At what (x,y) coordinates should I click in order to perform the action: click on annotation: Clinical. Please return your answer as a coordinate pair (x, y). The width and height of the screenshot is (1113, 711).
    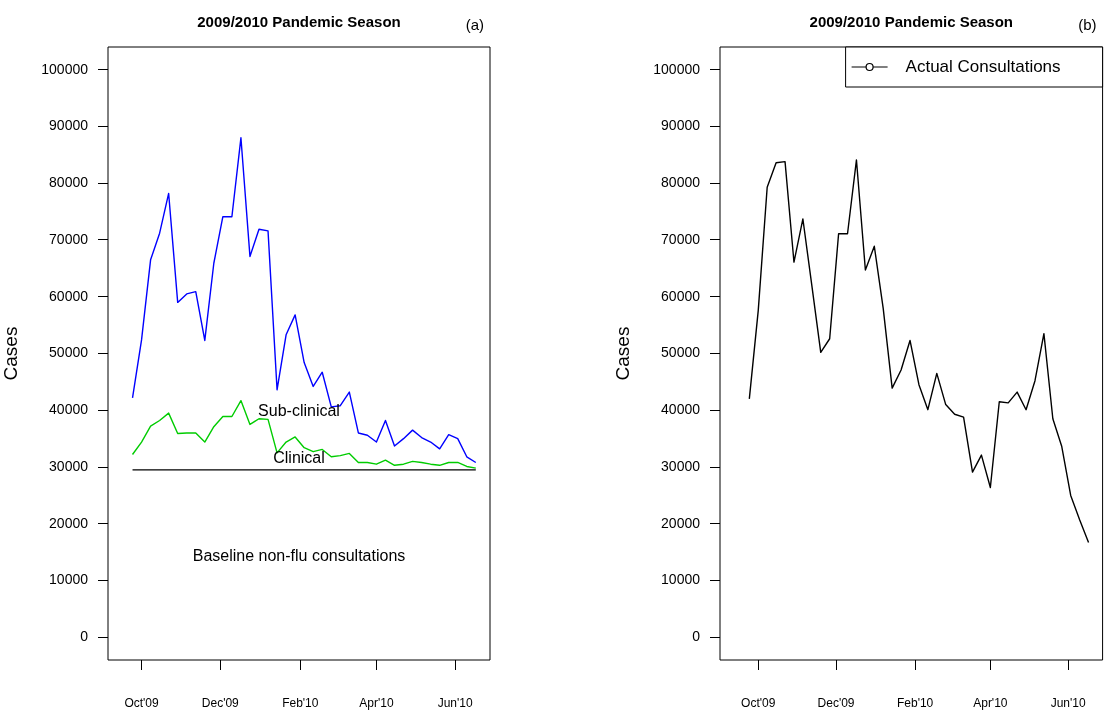
    Looking at the image, I should click on (299, 458).